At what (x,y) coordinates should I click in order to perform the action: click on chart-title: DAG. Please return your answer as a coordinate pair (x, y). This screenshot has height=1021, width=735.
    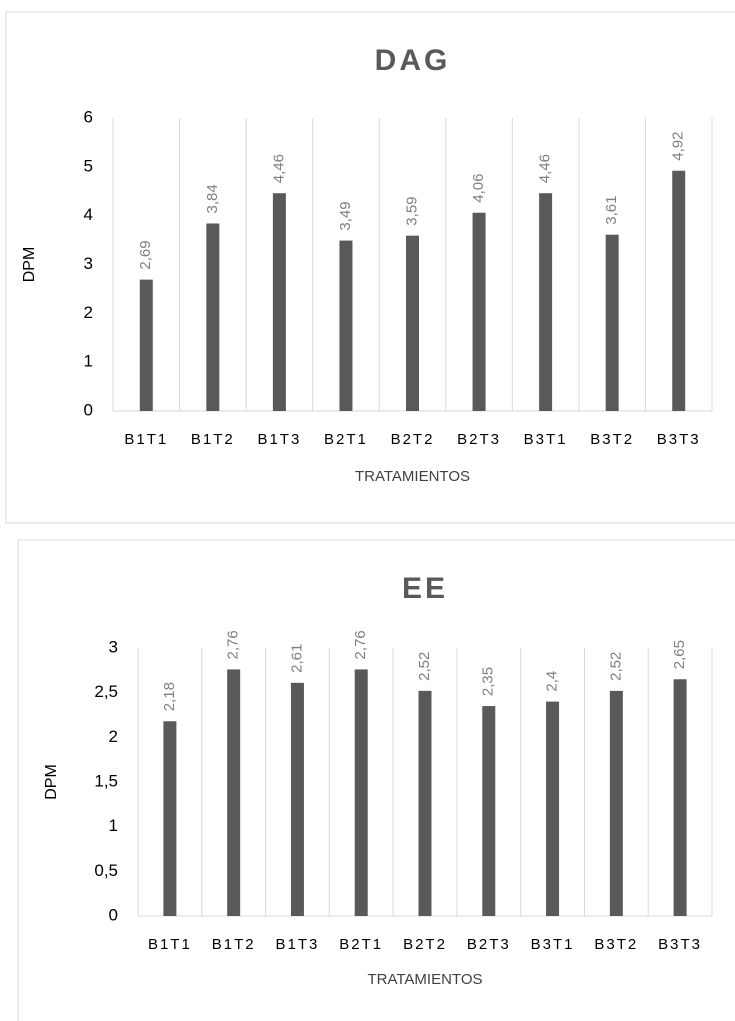
    Looking at the image, I should click on (413, 60).